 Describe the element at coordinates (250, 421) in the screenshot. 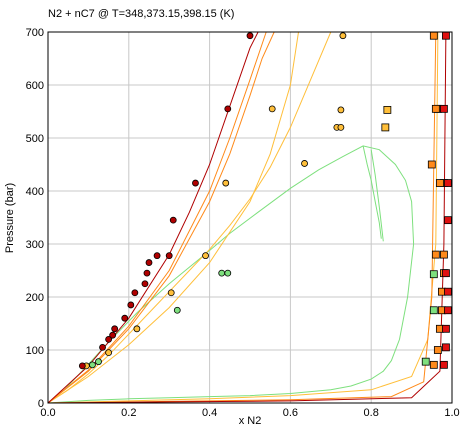

I see `x-axis-label: x N2` at that location.